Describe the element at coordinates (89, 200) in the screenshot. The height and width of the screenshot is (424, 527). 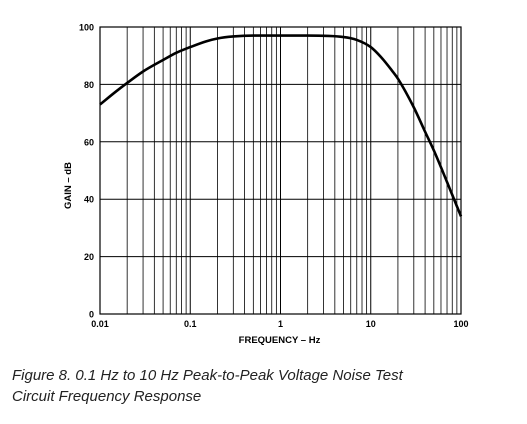
I see `y-tick-label: 40` at that location.